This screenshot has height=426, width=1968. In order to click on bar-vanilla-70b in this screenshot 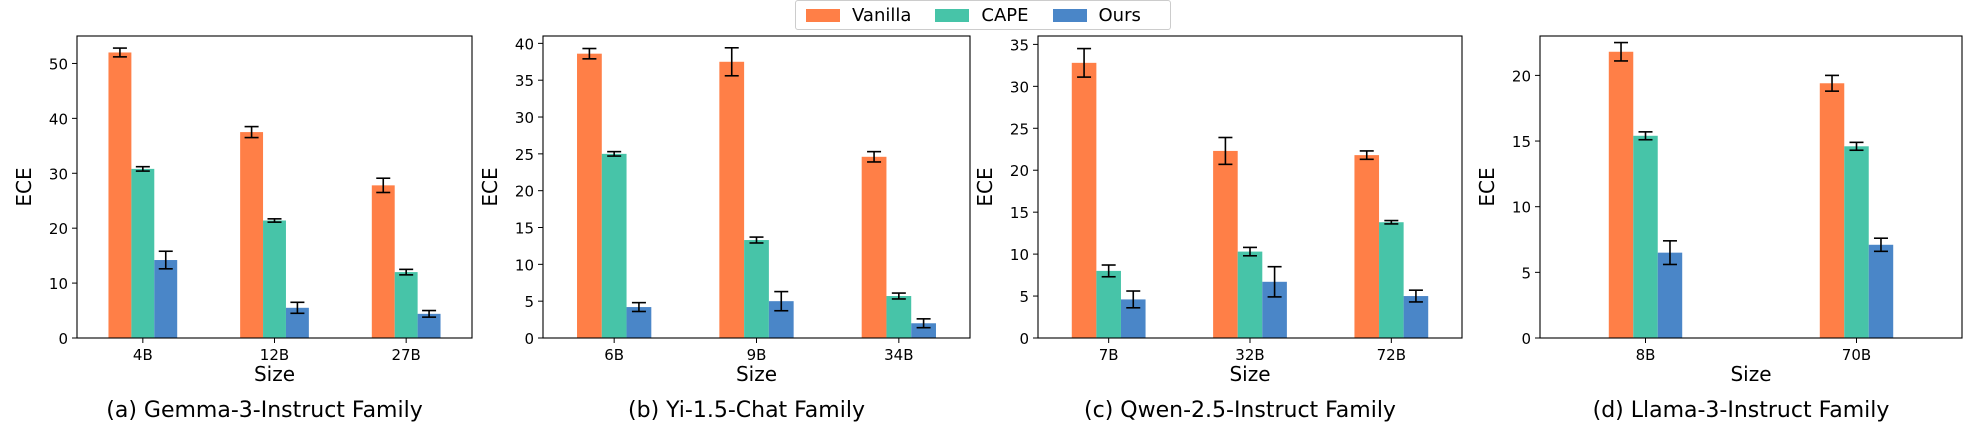, I will do `click(1832, 210)`.